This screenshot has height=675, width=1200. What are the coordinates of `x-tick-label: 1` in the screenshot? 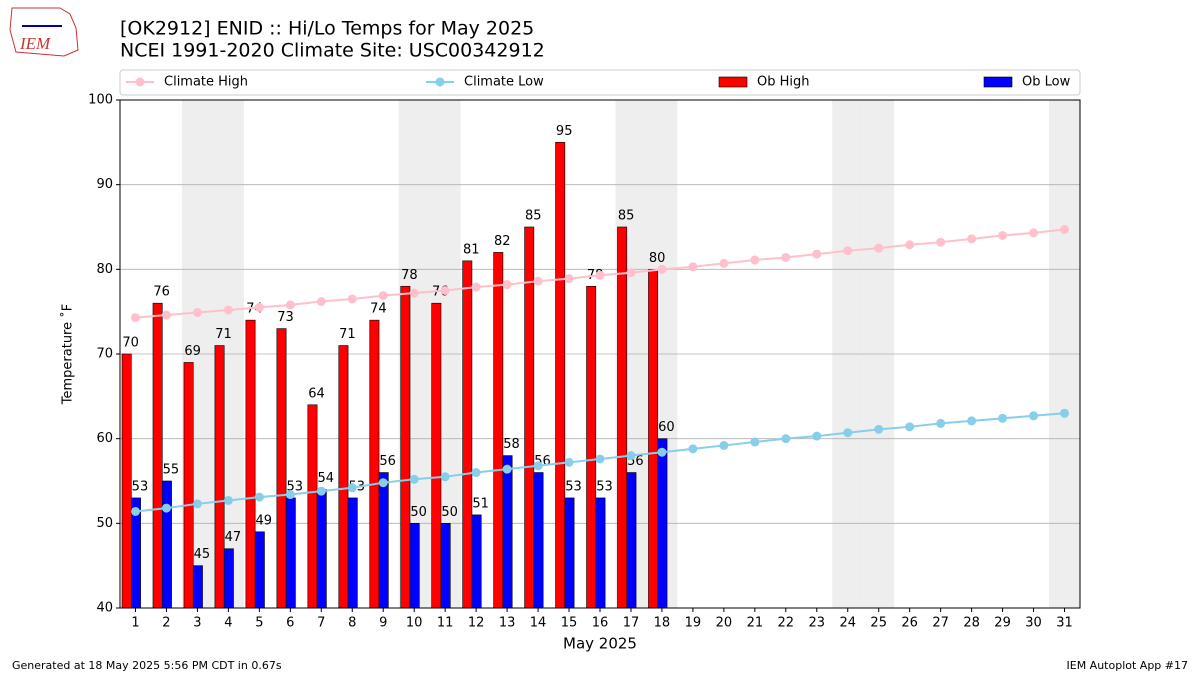 It's located at (135, 623).